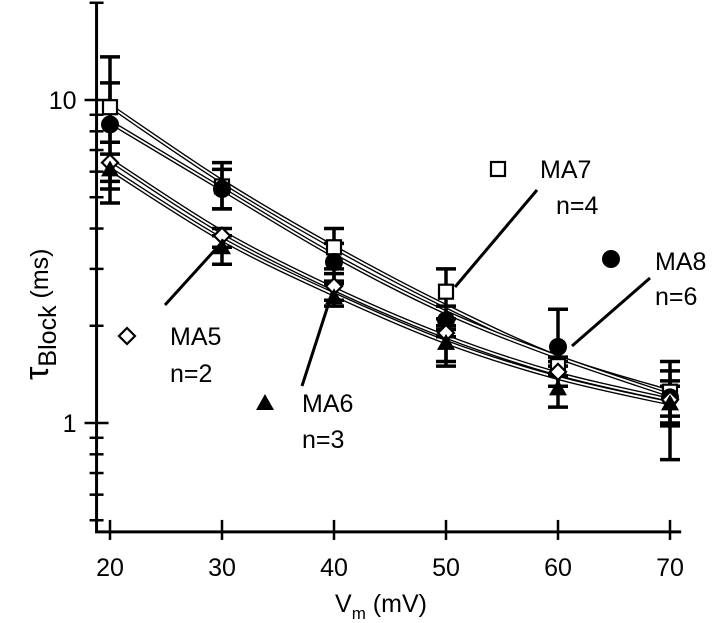 This screenshot has height=623, width=720. Describe the element at coordinates (317, 339) in the screenshot. I see `leader-line-ma6` at that location.